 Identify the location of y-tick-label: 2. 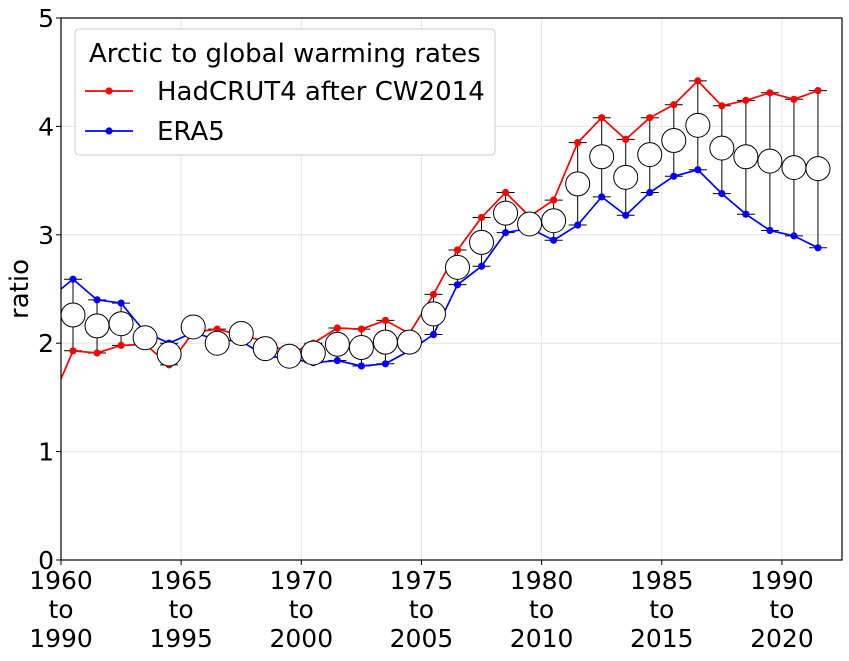
(46, 343).